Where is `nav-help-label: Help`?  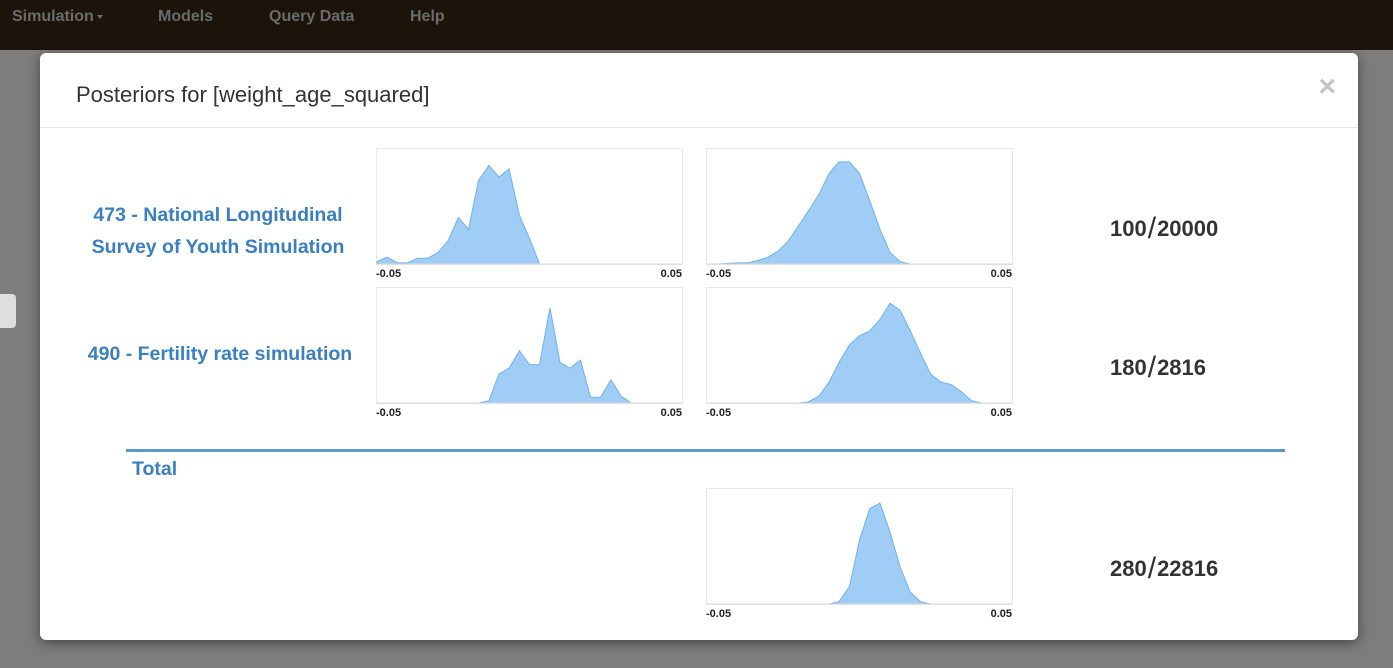 nav-help-label: Help is located at coordinates (427, 16).